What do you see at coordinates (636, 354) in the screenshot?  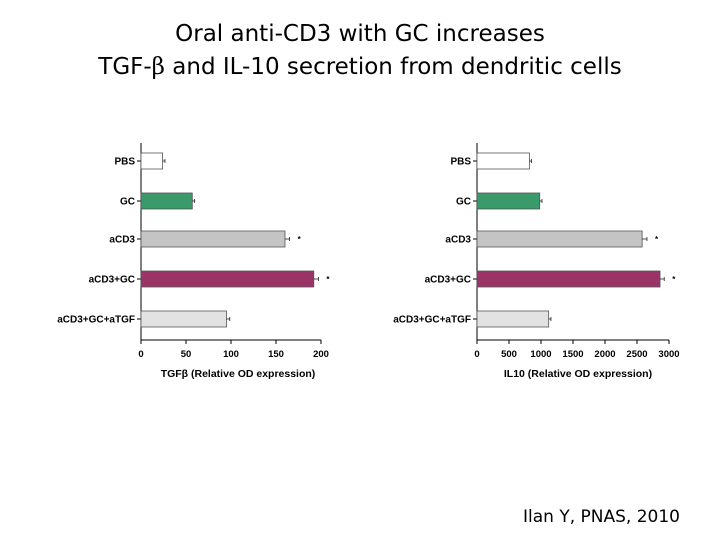 I see `x-tick-label: 2500` at bounding box center [636, 354].